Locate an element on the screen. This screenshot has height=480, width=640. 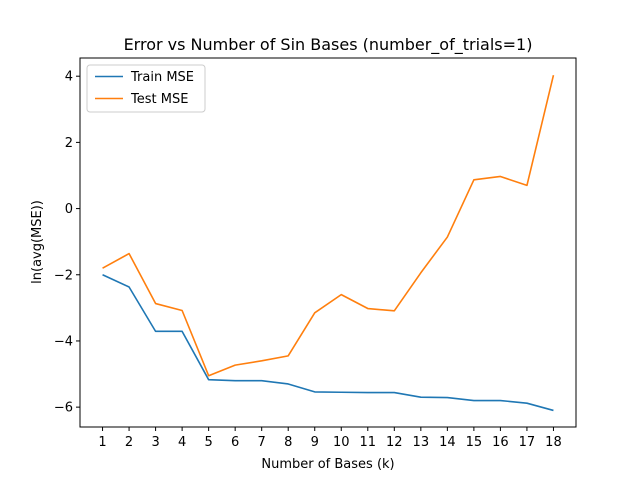
y-tick-label: −4 is located at coordinates (63, 341).